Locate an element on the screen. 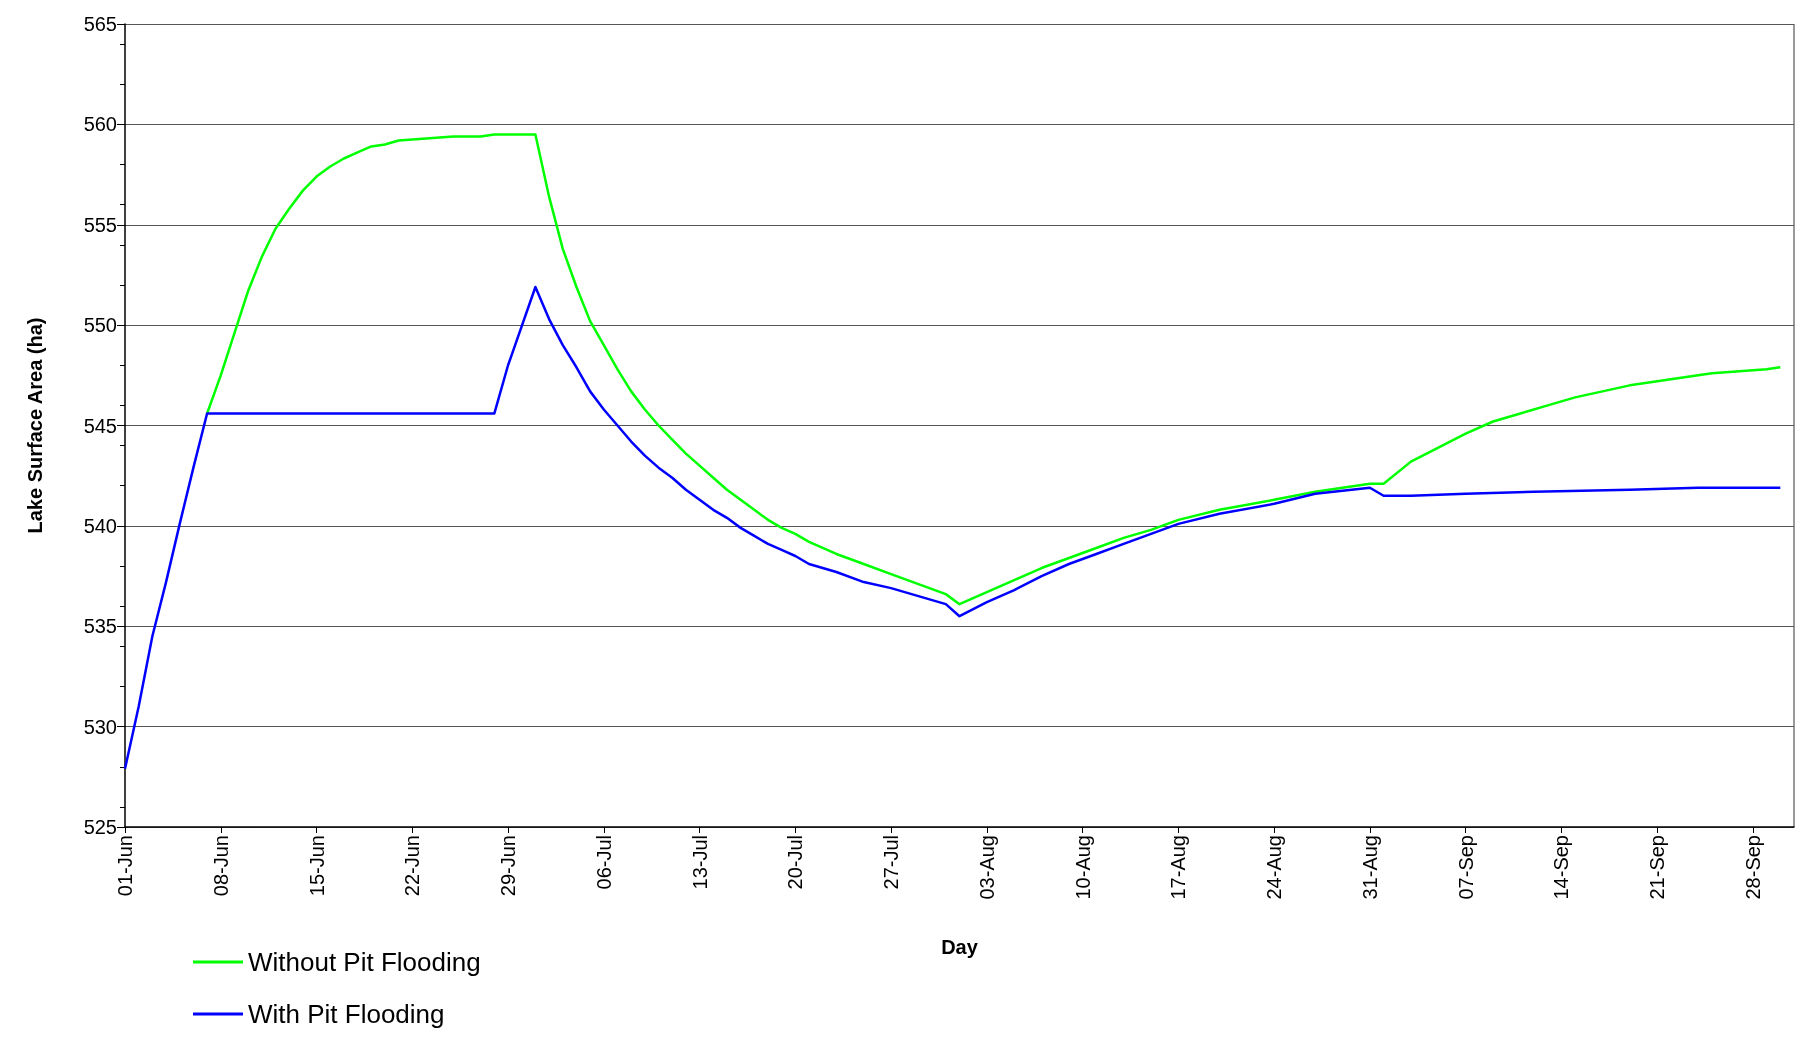 This screenshot has height=1040, width=1812. y-tick-label: 565 is located at coordinates (100, 24).